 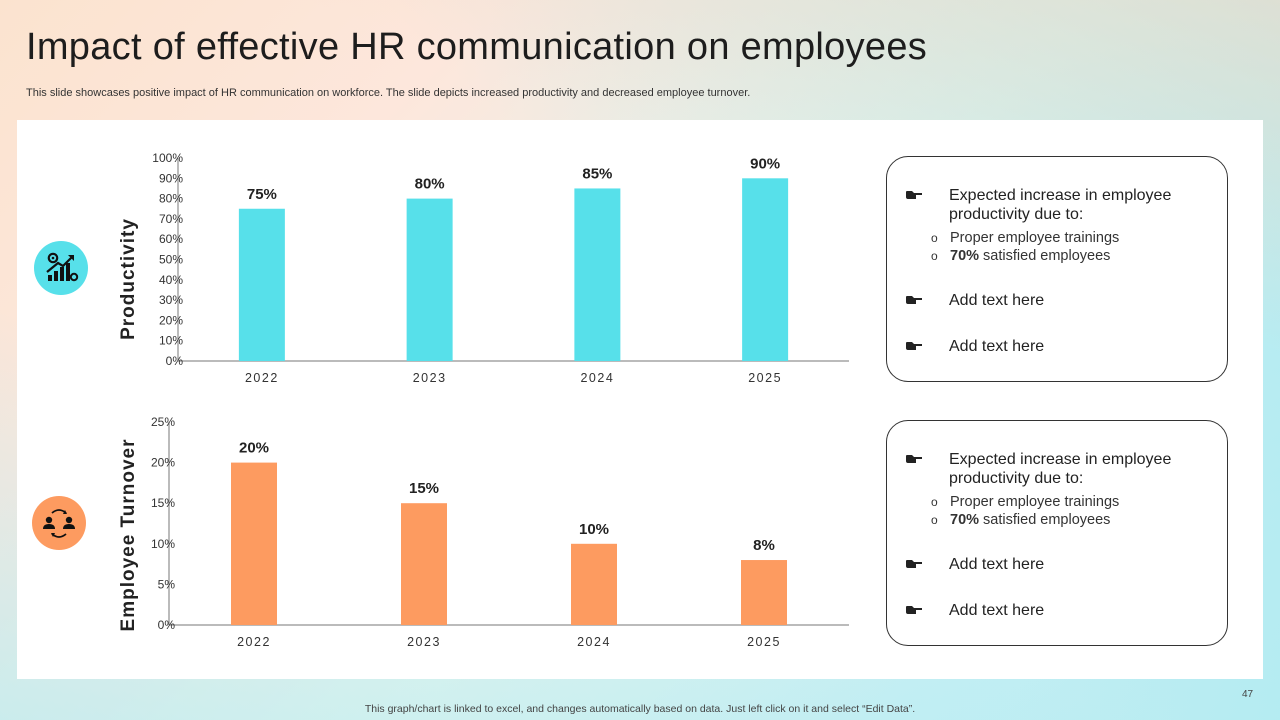 I want to click on y-tick-label: 90%, so click(x=171, y=178).